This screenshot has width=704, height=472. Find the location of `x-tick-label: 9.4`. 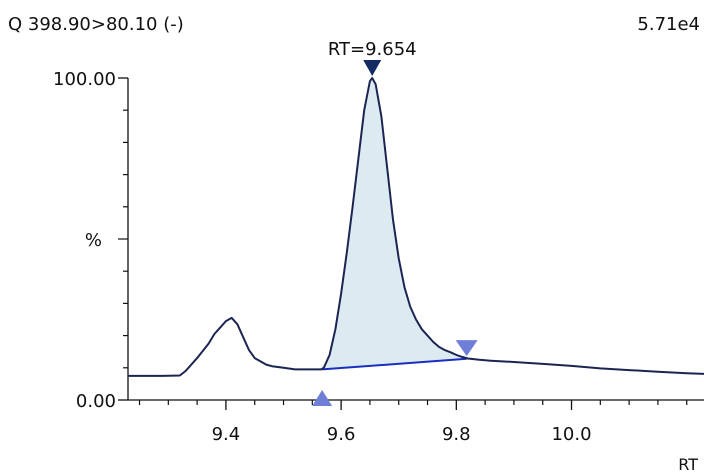

x-tick-label: 9.4 is located at coordinates (226, 434).